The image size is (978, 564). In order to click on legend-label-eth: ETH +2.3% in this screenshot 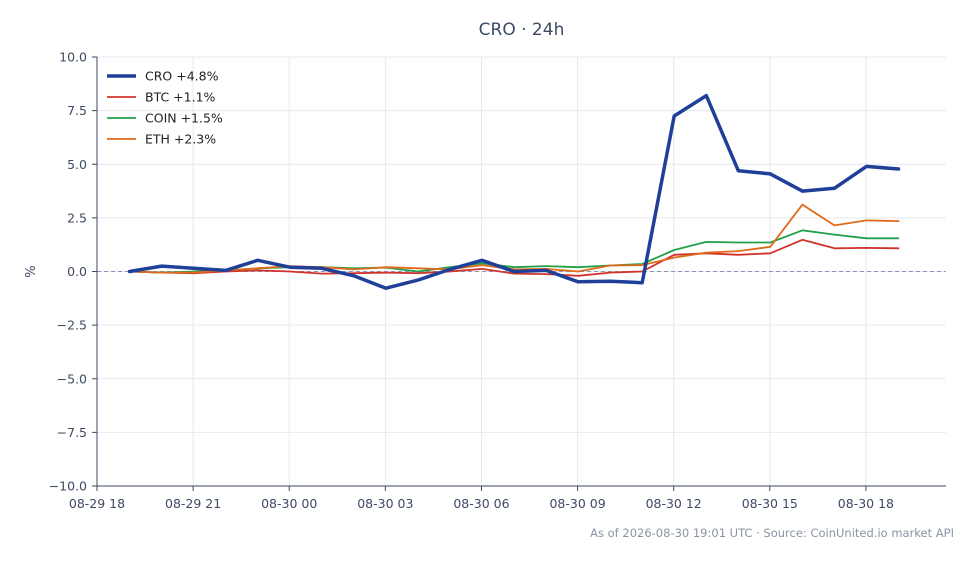, I will do `click(180, 139)`.